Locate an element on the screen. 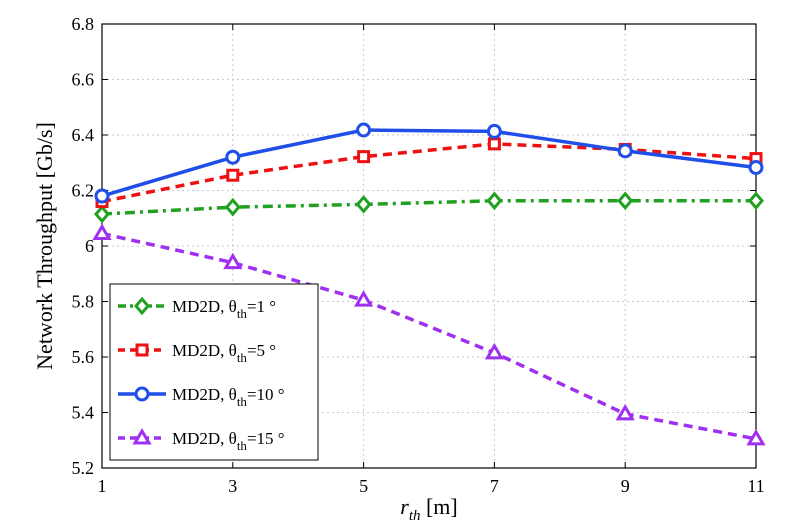 The image size is (789, 526). legend-item: MD2D, θth=1 ° is located at coordinates (197, 308).